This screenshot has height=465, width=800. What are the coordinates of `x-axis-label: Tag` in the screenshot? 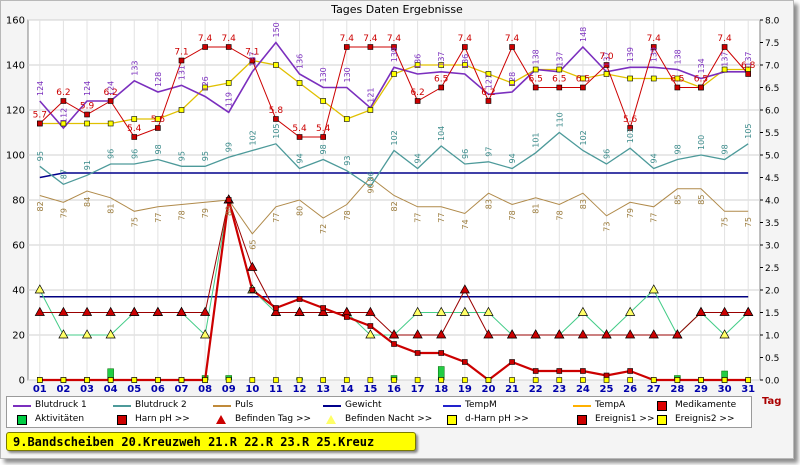 It's located at (771, 401).